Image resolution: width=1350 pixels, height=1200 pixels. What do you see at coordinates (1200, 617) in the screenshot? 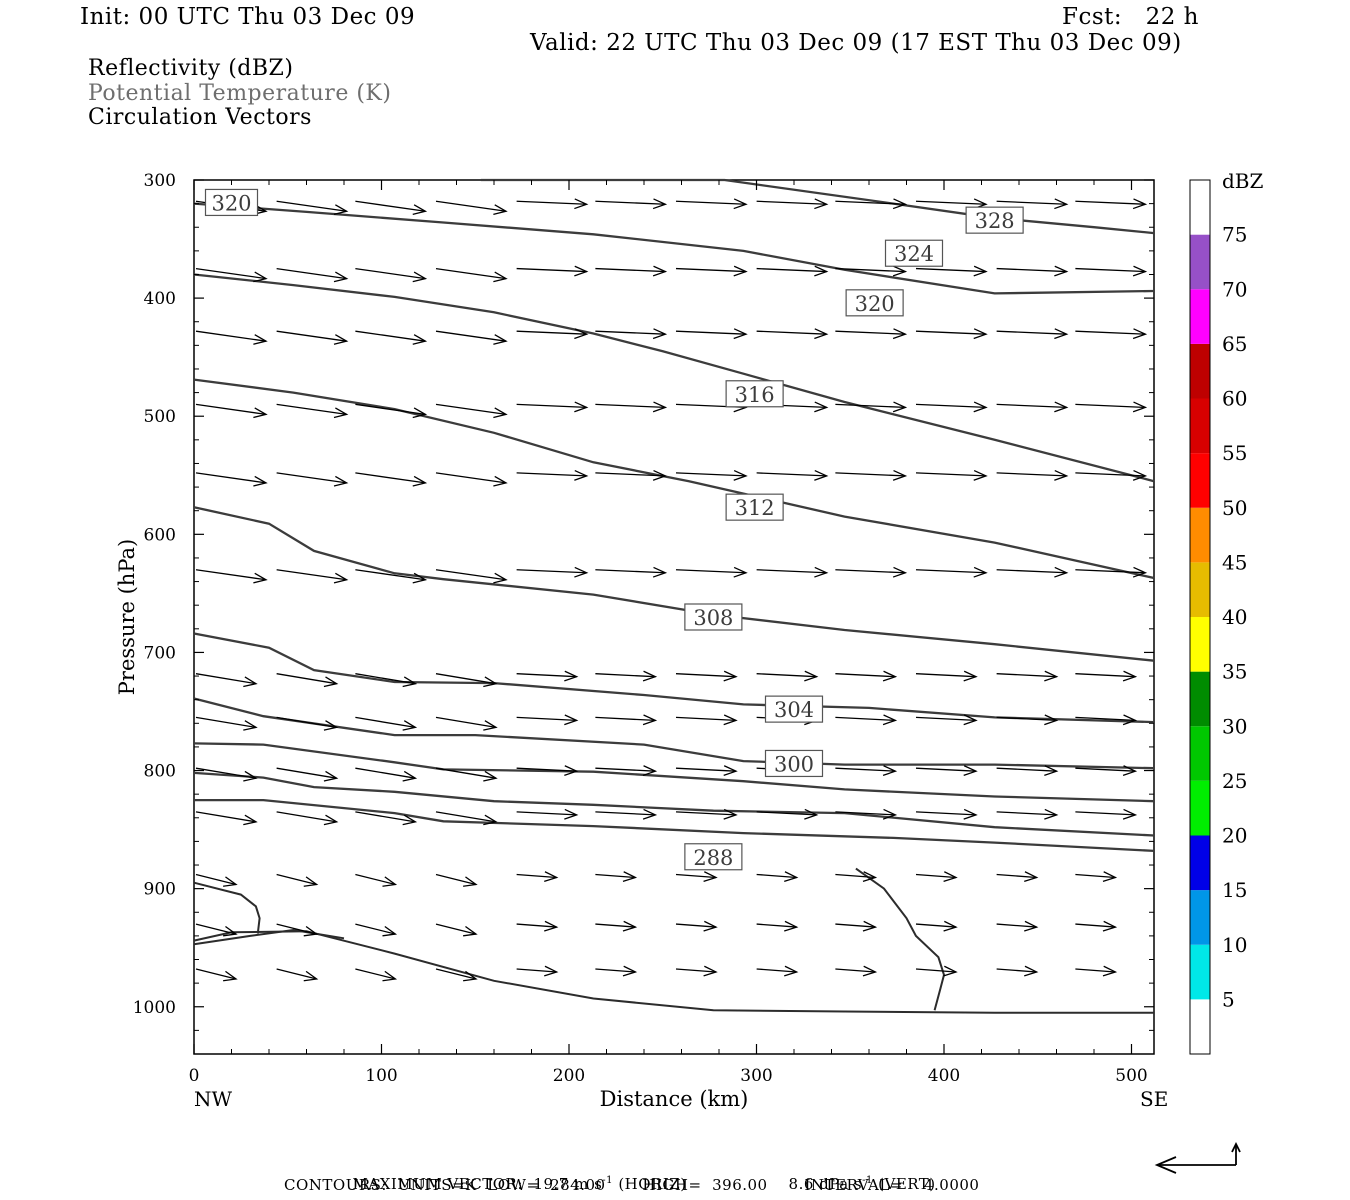
I see `colorbar-border` at bounding box center [1200, 617].